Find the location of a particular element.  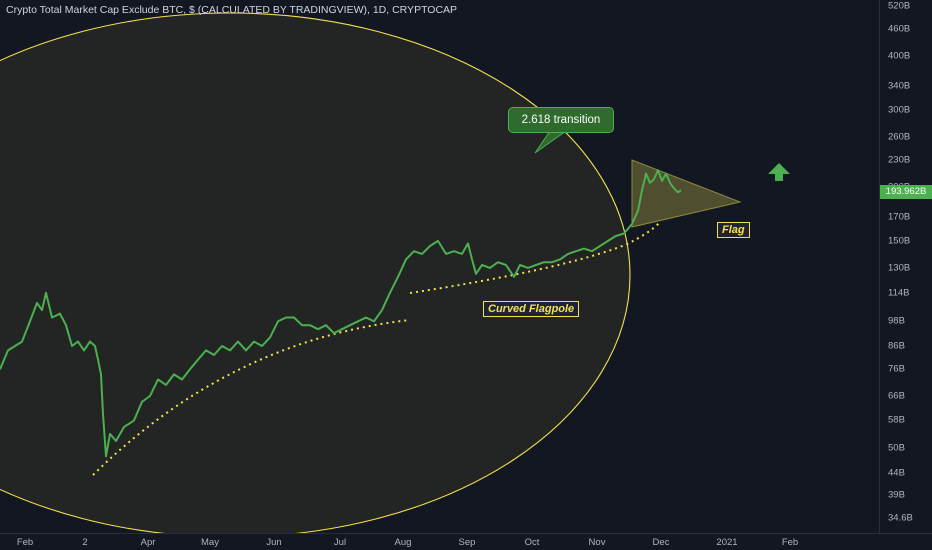

time-tick-label: Apr is located at coordinates (148, 542).